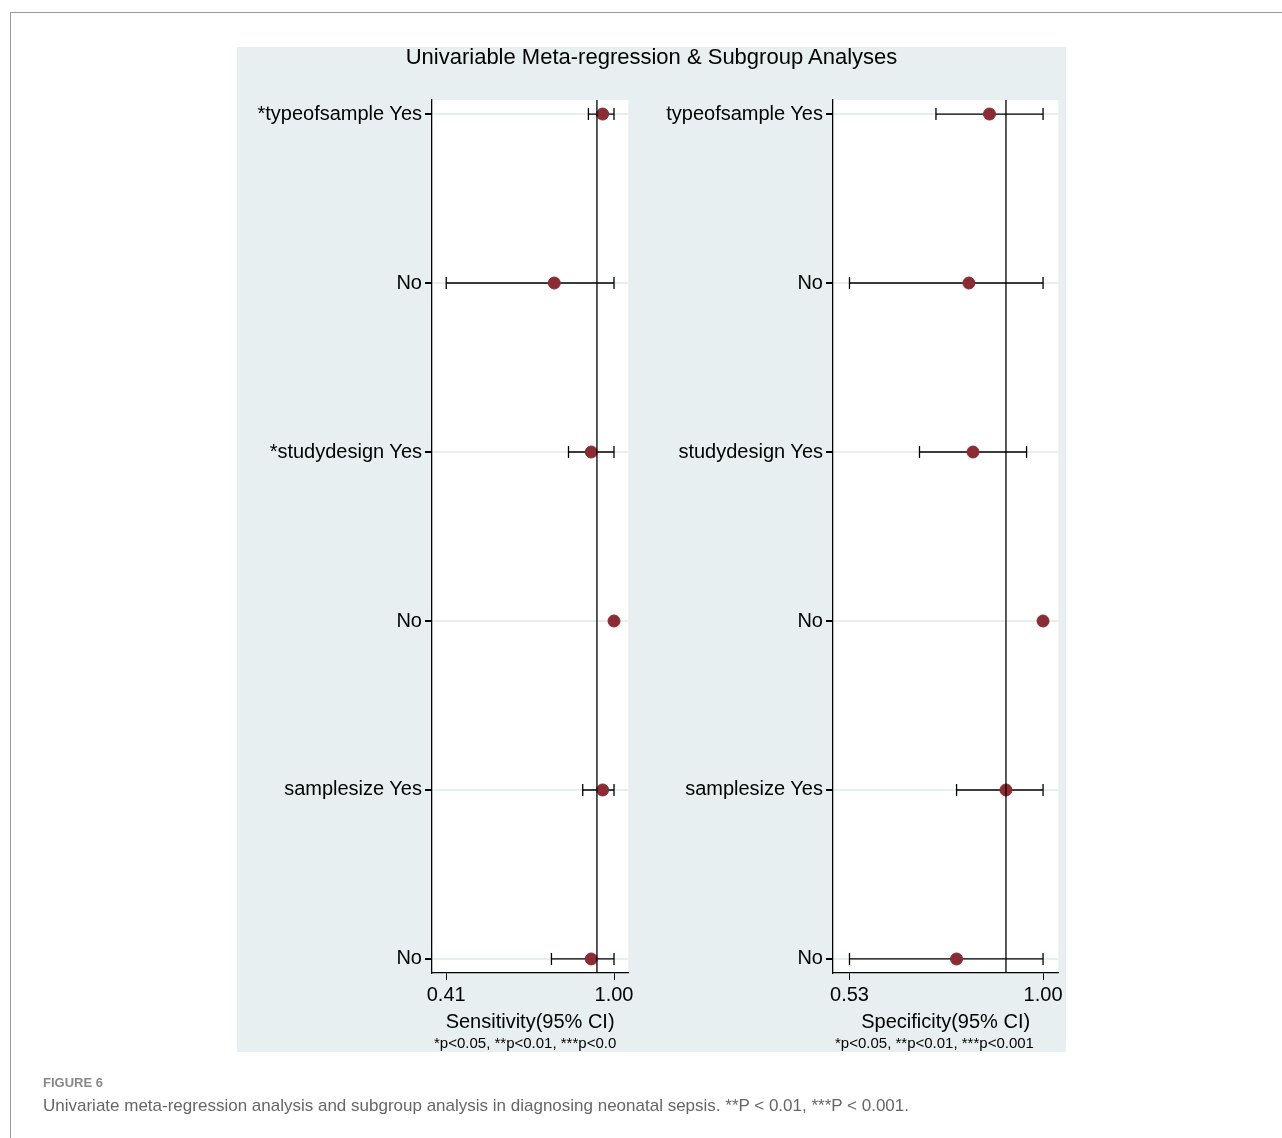  What do you see at coordinates (934, 1042) in the screenshot?
I see `text: *p<0.05, **p<0.01, ***p<0.001` at bounding box center [934, 1042].